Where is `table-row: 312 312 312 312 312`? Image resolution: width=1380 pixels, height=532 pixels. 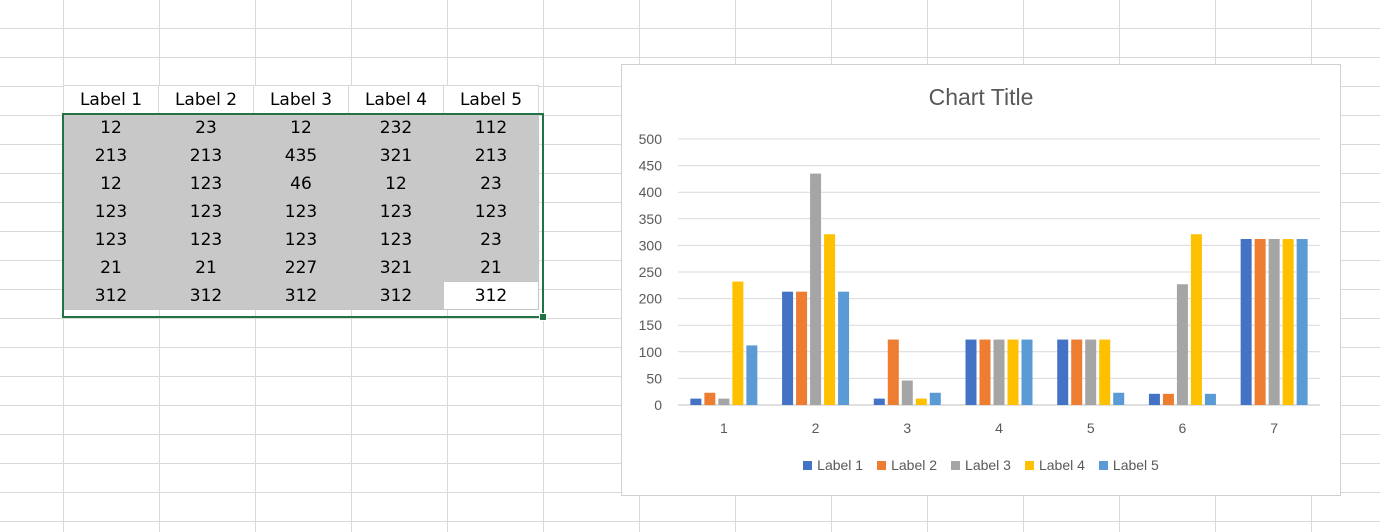
table-row: 312 312 312 312 312 is located at coordinates (301, 295).